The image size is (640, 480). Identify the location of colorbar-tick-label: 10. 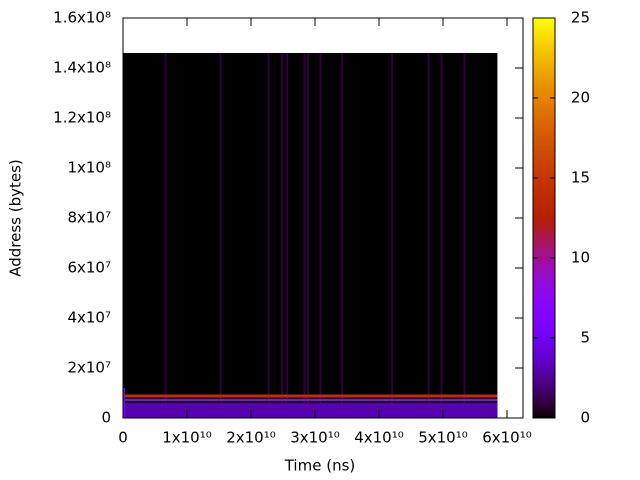
(580, 258).